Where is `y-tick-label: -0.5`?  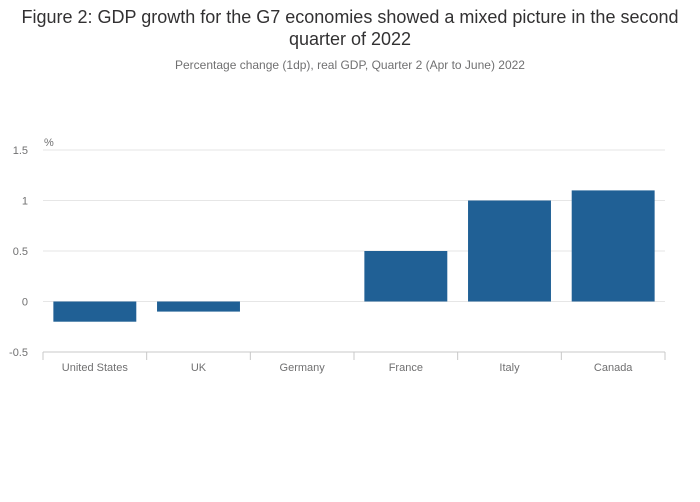 y-tick-label: -0.5 is located at coordinates (18, 353).